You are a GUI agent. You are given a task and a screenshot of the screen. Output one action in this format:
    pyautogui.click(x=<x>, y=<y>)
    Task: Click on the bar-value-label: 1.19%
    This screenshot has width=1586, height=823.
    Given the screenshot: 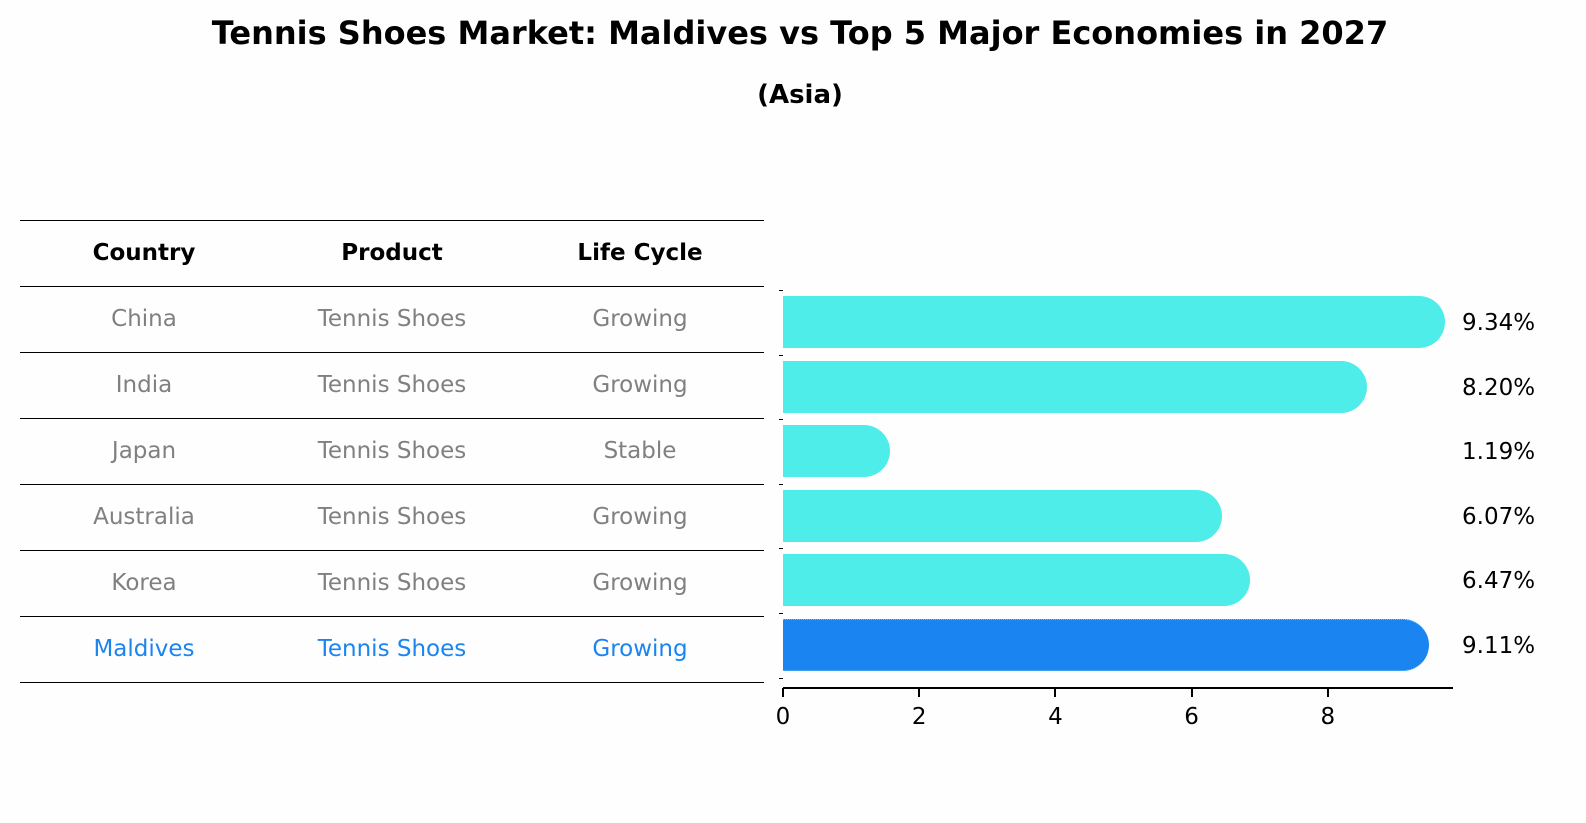 What is the action you would take?
    pyautogui.click(x=1499, y=452)
    